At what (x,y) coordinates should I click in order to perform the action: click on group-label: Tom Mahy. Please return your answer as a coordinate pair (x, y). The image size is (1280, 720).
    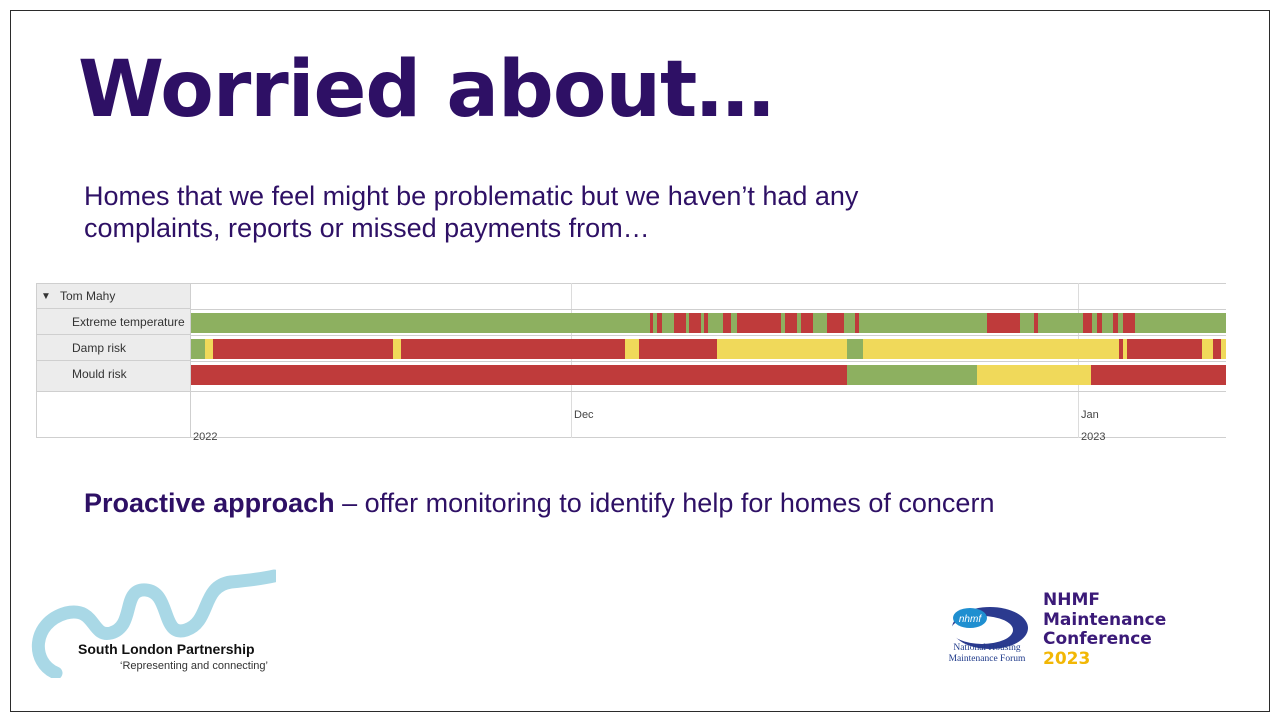
    Looking at the image, I should click on (88, 296).